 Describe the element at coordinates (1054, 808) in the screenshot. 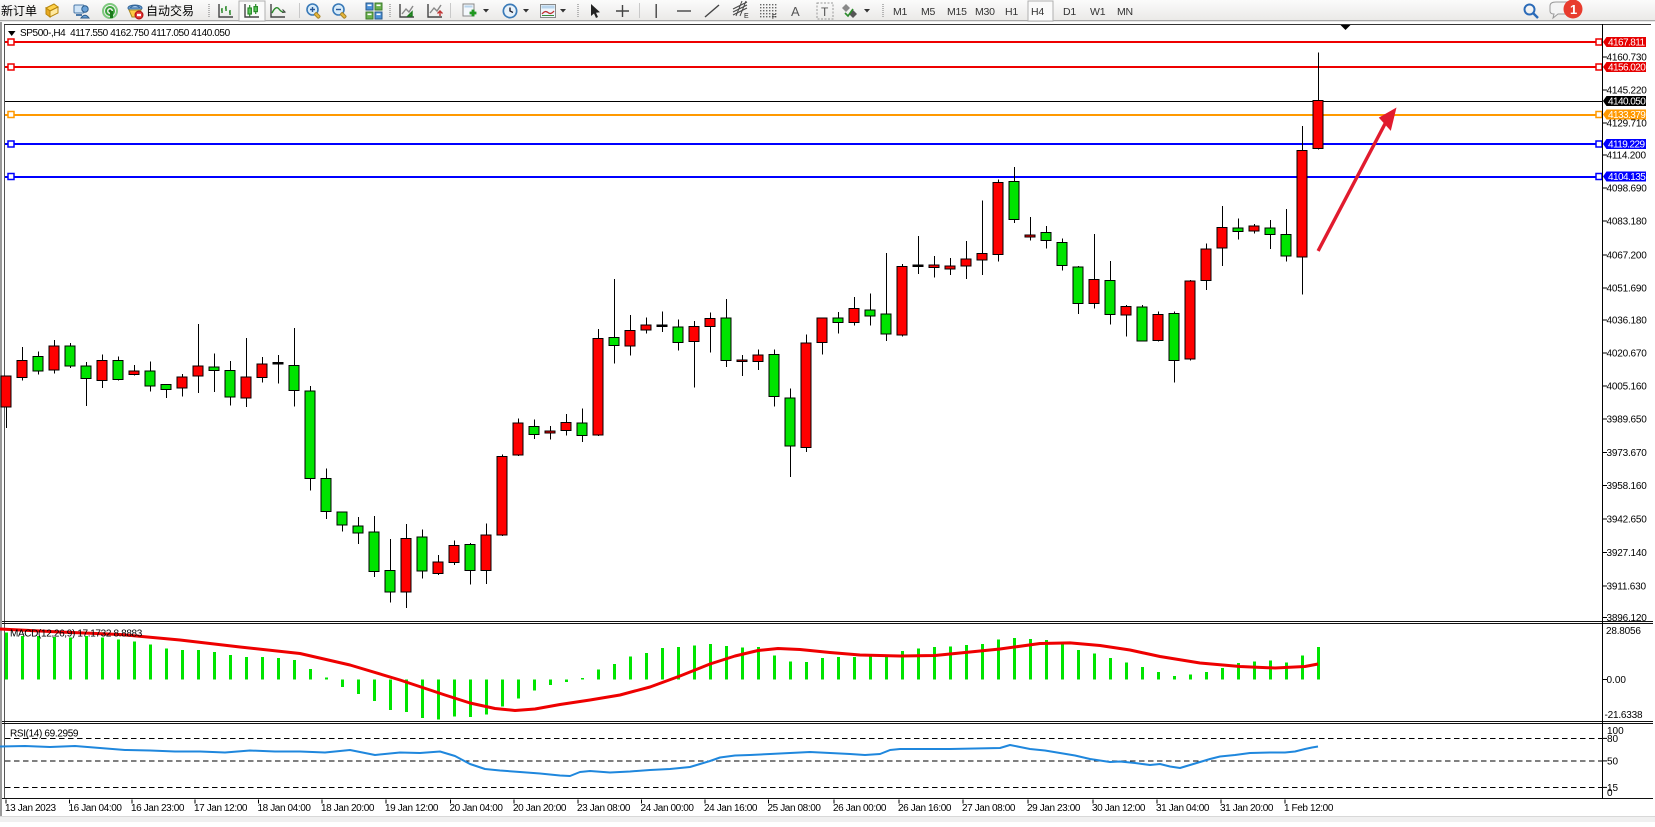

I see `svg-text: 29 Jan 23:00` at that location.